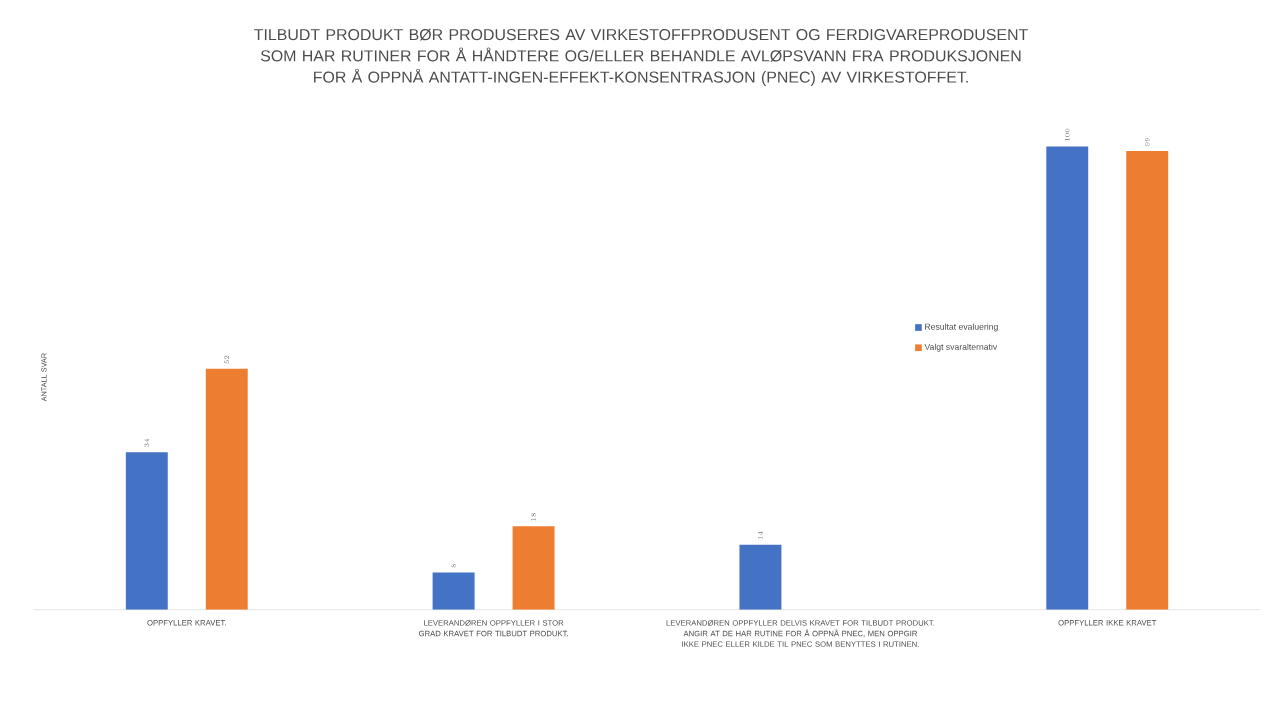  What do you see at coordinates (641, 57) in the screenshot?
I see `chart-title: TILBUDT PRODUKT BØR PRODUSERES AV VIRKESTOFFPRODUSENT OG FERDIGVAREPRODUSENT SOM HAR RUTINER FOR Å HÅNDTERE OG/ELLER BEHANDLE AVLØPSVANN FRA PRODUKSJONEN FOR Å OPPNÅ ANTATT-INGEN-EFFEKT-KONSENTRASJON (PNEC) AV VIRKESTOFFET.` at bounding box center [641, 57].